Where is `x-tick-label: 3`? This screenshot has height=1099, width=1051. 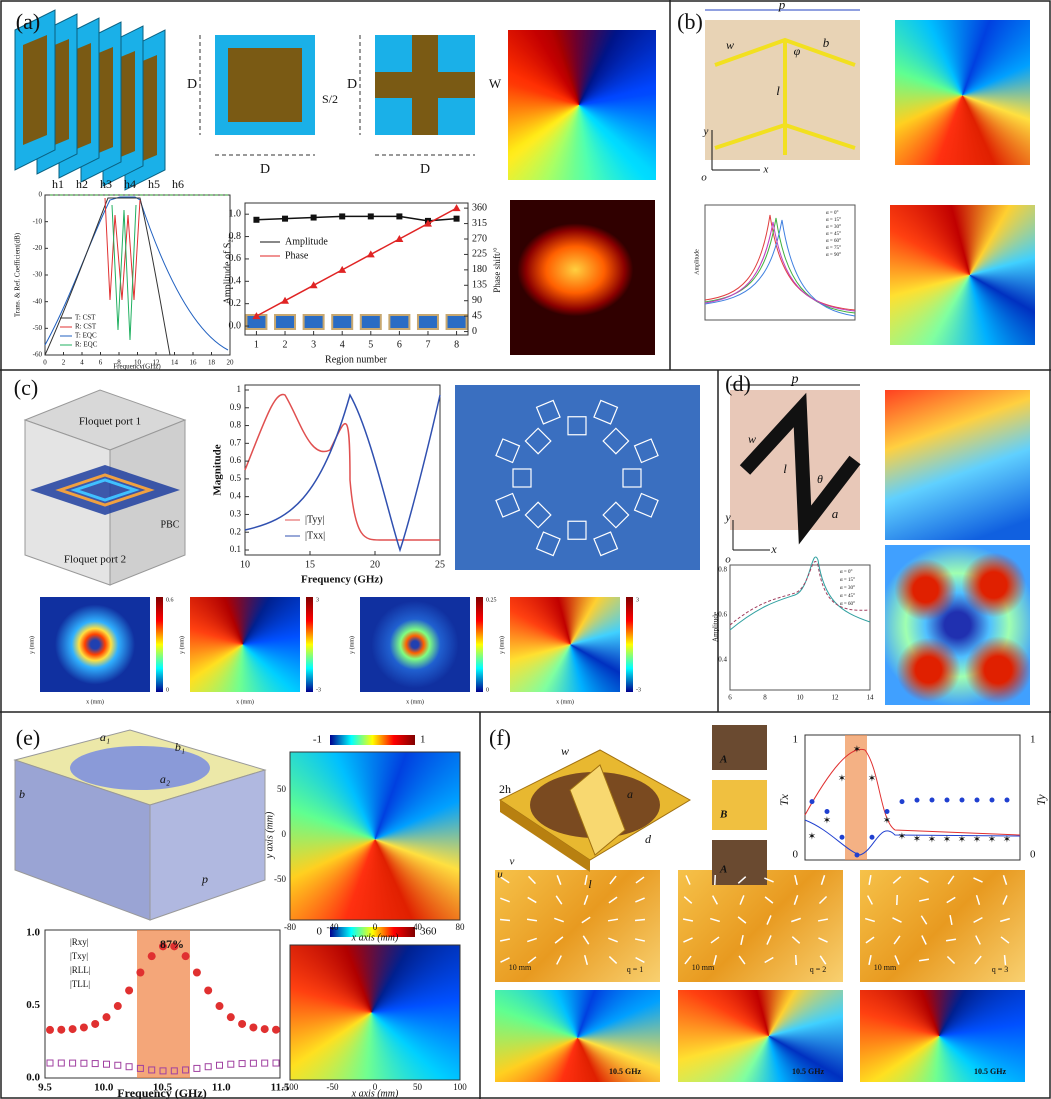 x-tick-label: 3 is located at coordinates (313, 344).